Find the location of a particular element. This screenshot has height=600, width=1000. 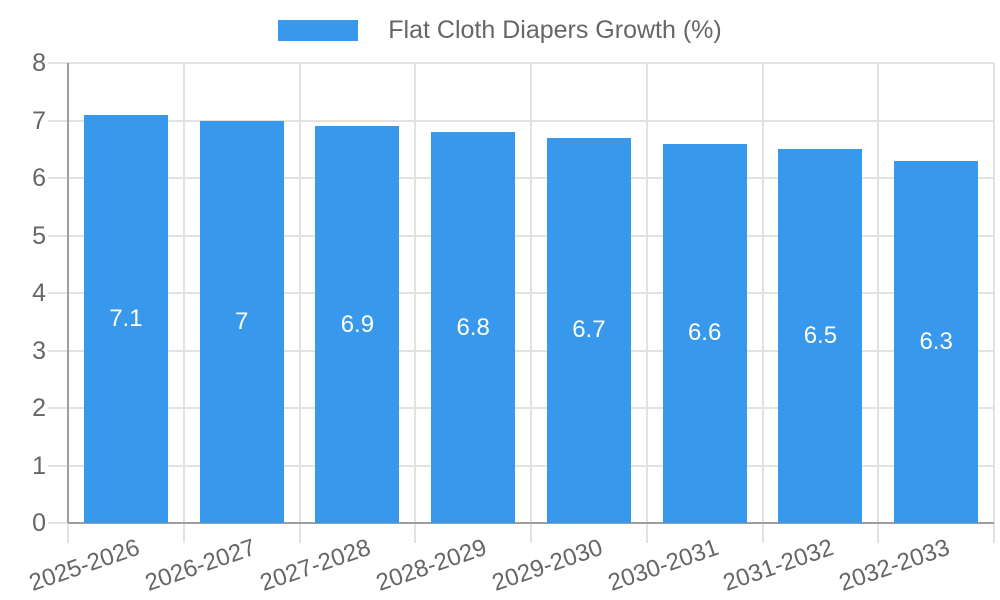

y-axis-line is located at coordinates (68, 293).